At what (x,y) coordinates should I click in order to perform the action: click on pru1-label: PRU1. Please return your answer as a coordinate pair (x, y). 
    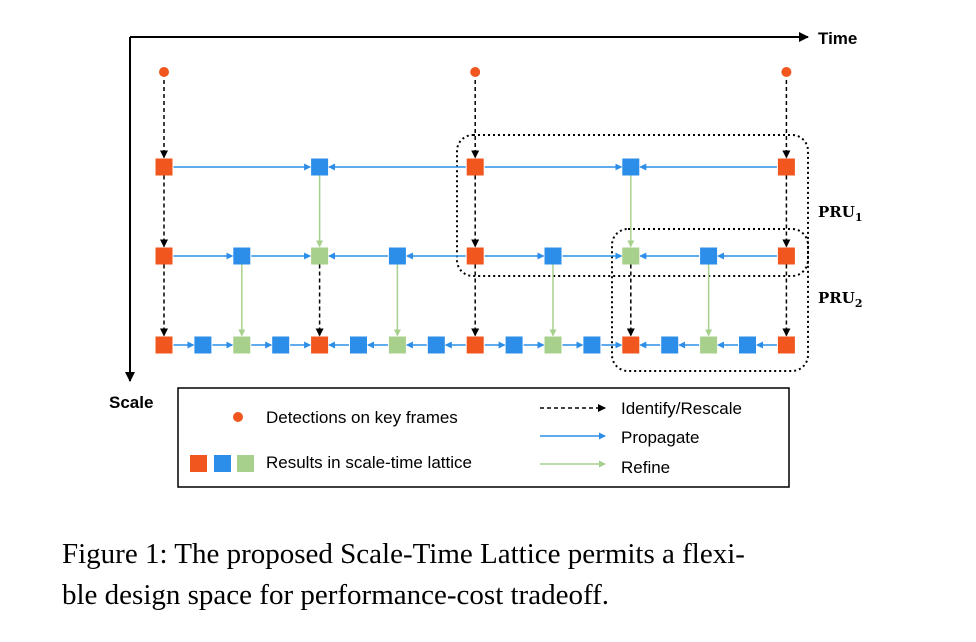
    Looking at the image, I should click on (840, 213).